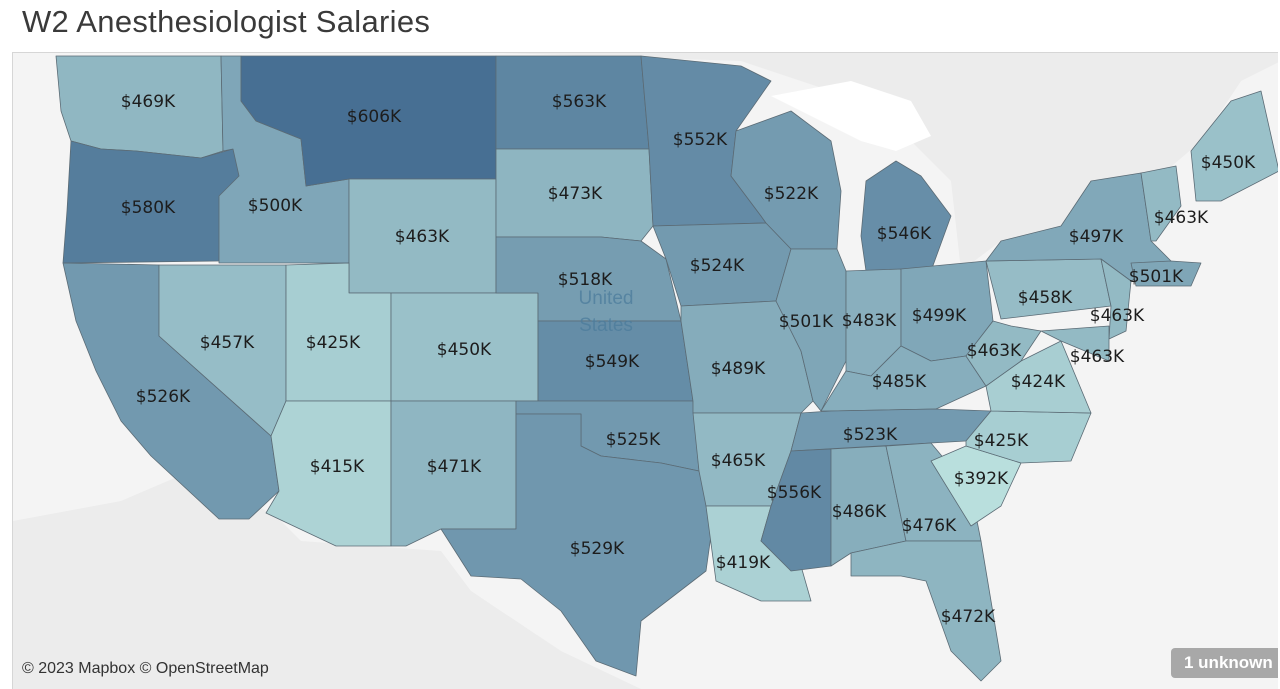  What do you see at coordinates (227, 343) in the screenshot?
I see `state-value-label-nevada: $457K` at bounding box center [227, 343].